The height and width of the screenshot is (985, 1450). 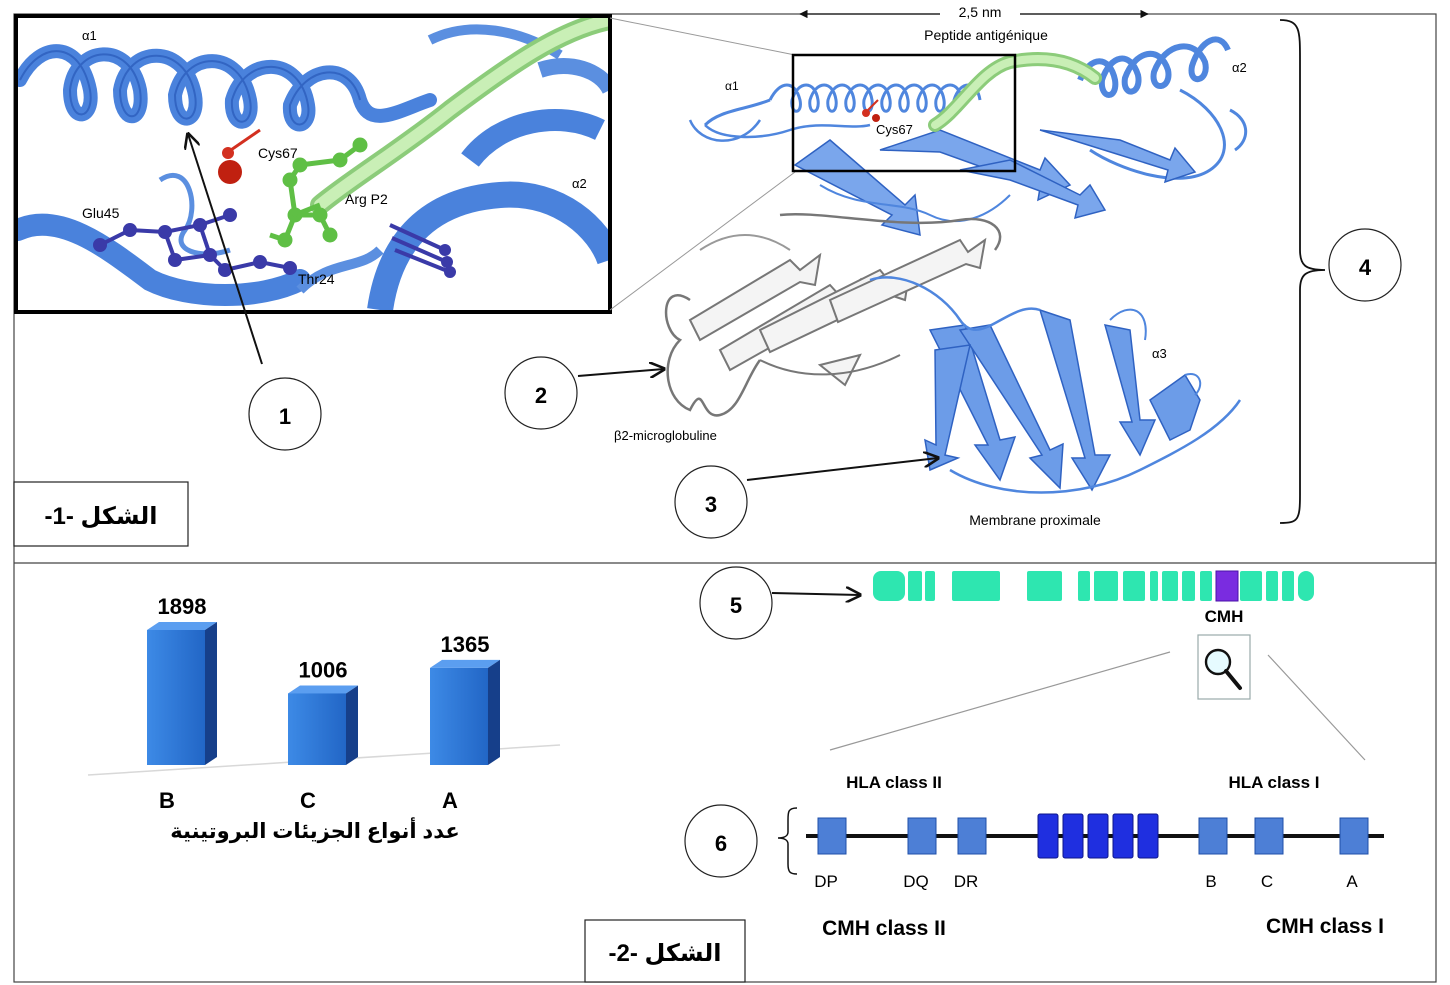 I want to click on marker-2: 2, so click(x=541, y=393).